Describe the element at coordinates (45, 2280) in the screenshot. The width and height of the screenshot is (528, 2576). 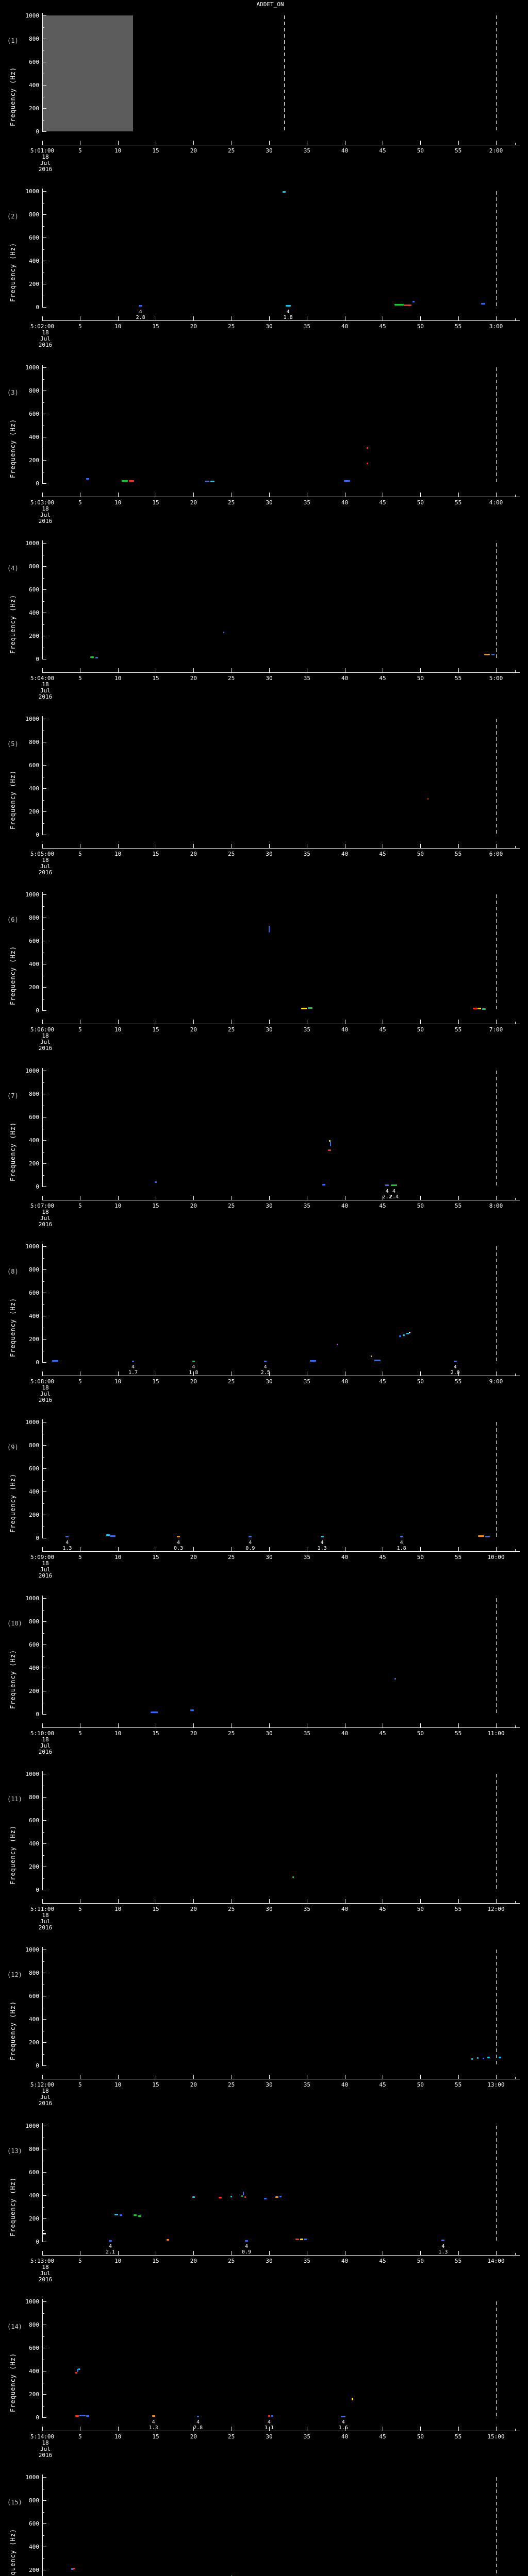
I see `date-label: 2016` at that location.